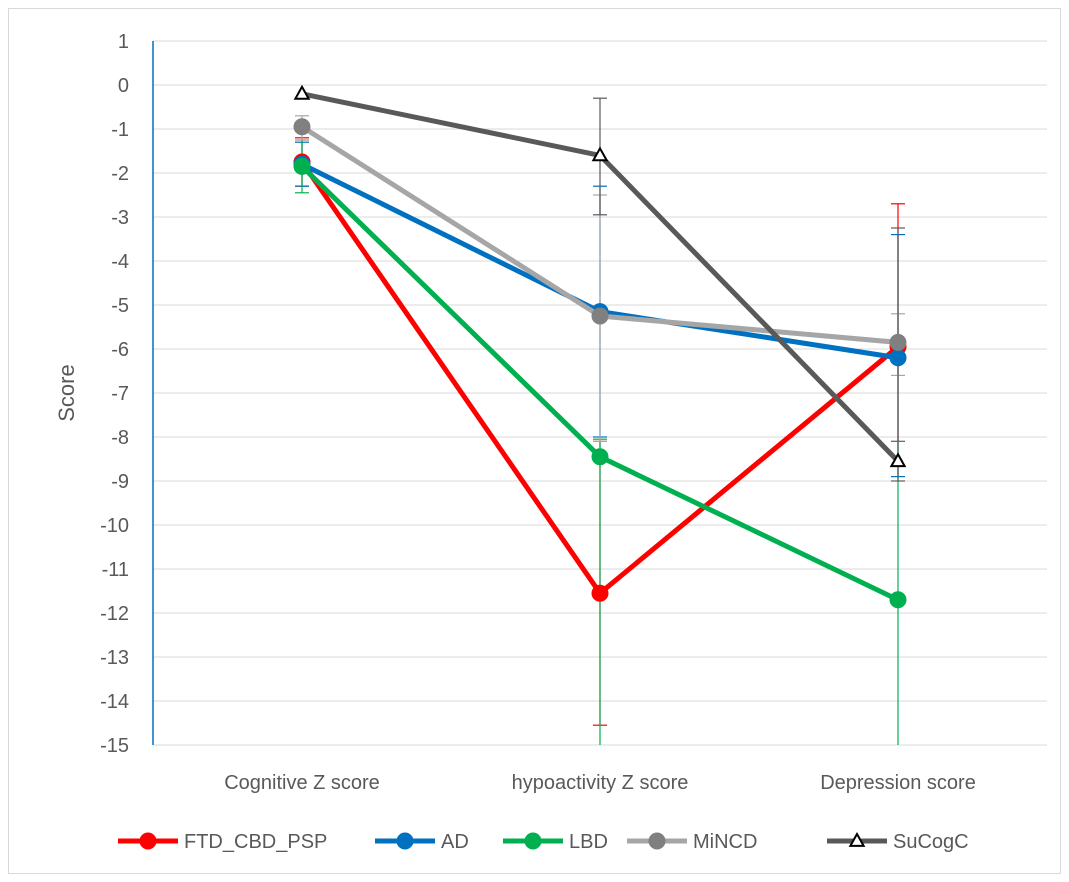  What do you see at coordinates (422, 842) in the screenshot?
I see `legend-item: AD` at bounding box center [422, 842].